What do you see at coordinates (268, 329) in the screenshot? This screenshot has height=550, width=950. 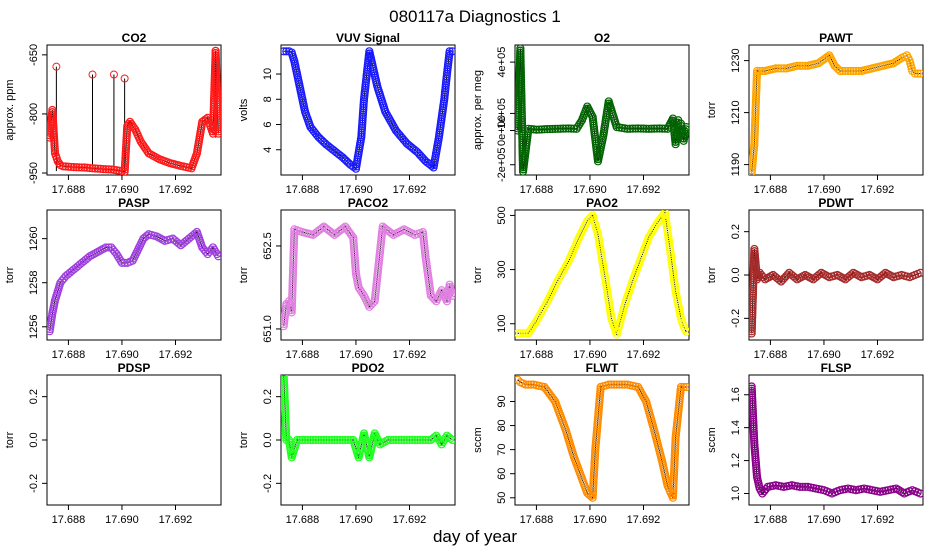 I see `y-tick-label: 651.0` at bounding box center [268, 329].